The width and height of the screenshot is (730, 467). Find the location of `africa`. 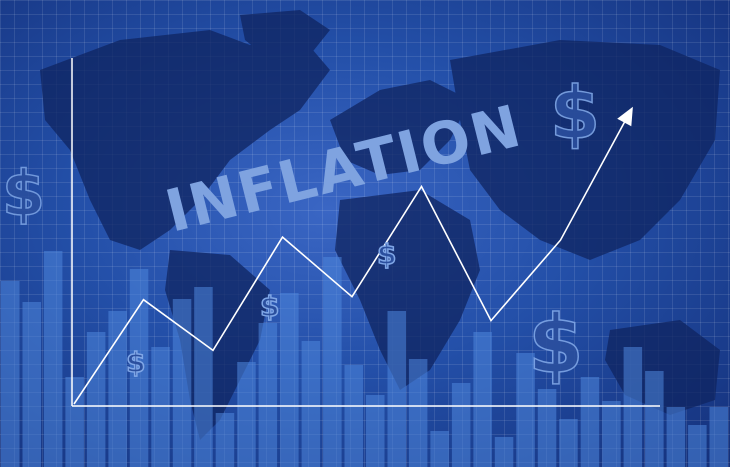

africa is located at coordinates (407, 290).